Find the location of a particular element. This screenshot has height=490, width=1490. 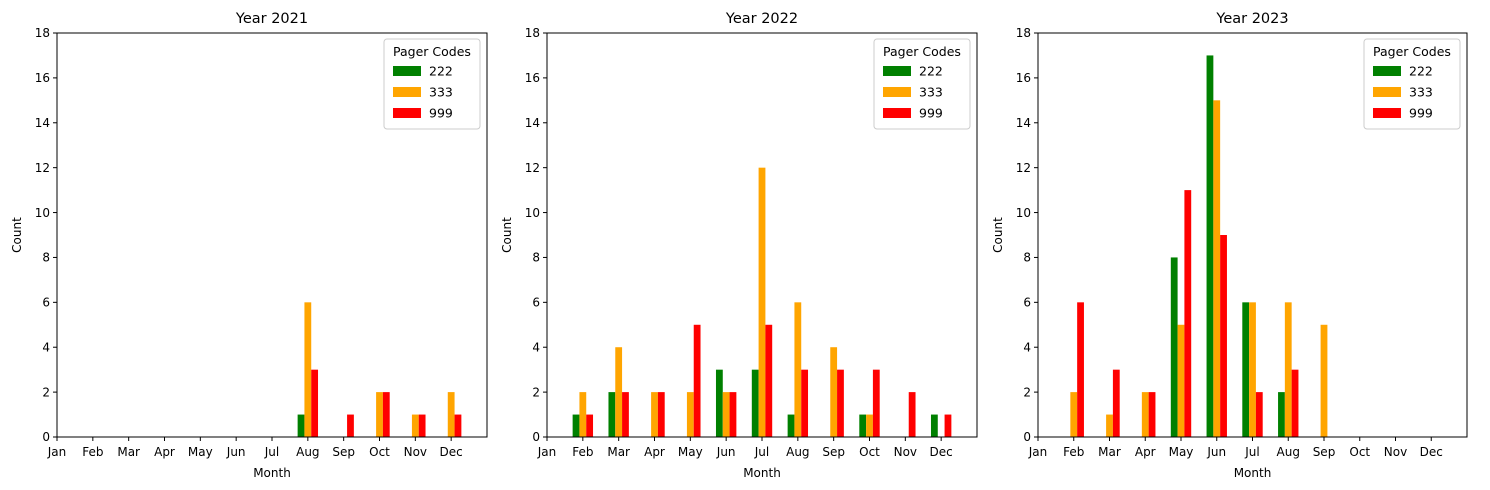

bar-333-Jun is located at coordinates (1217, 268).